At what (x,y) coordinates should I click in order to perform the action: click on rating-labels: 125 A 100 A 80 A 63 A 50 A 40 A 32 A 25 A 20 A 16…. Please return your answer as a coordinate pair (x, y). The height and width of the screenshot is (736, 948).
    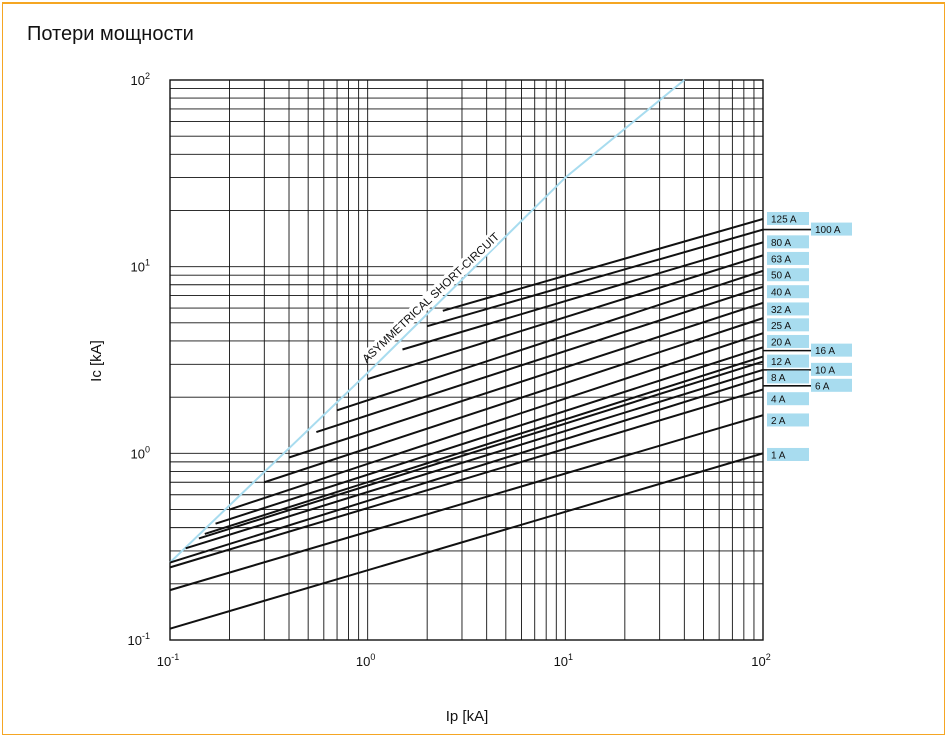
    Looking at the image, I should click on (807, 336).